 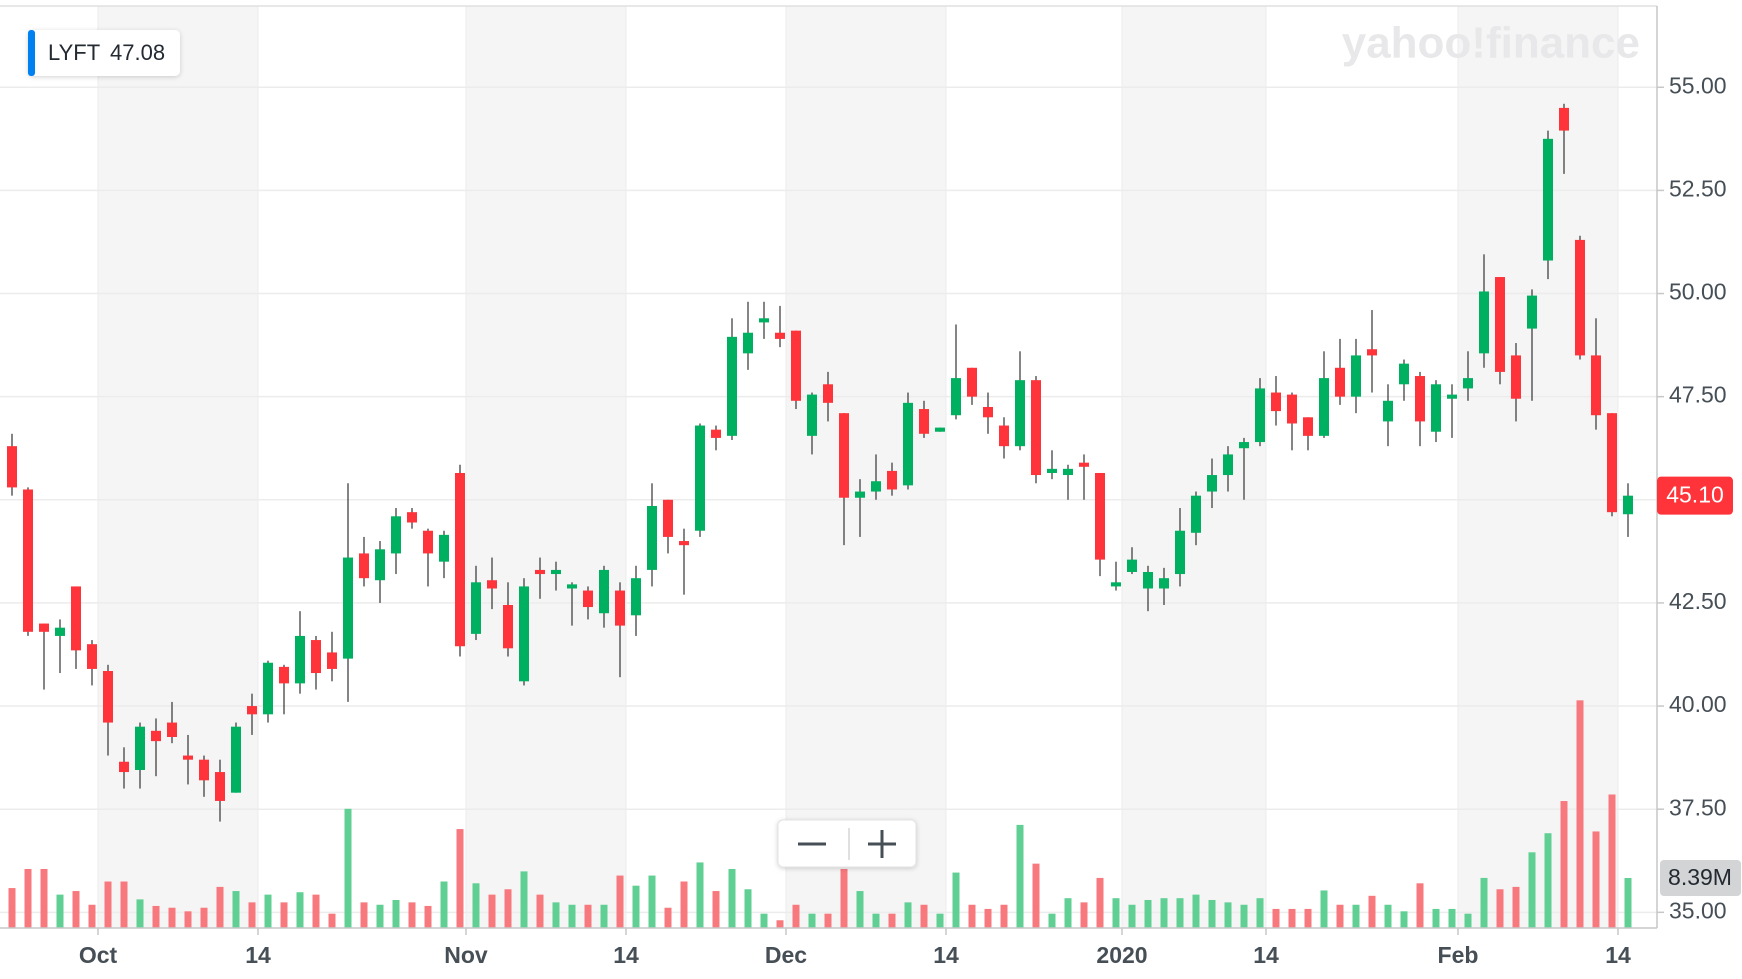 What do you see at coordinates (1698, 704) in the screenshot?
I see `y-tick-label: 40.00` at bounding box center [1698, 704].